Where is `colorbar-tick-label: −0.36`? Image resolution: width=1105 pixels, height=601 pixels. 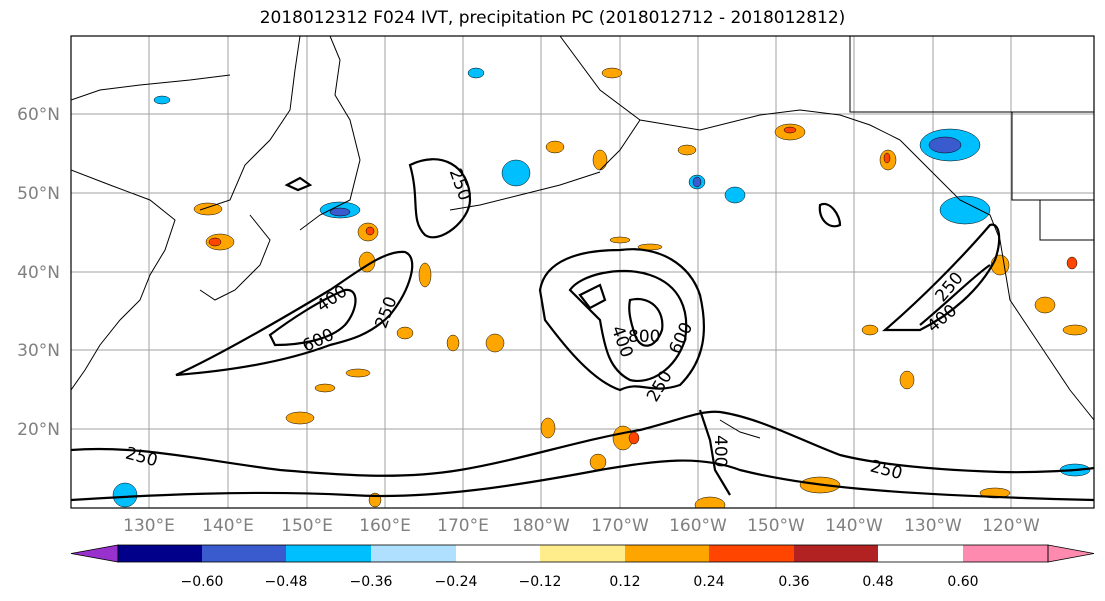
colorbar-tick-label: −0.36 is located at coordinates (371, 582).